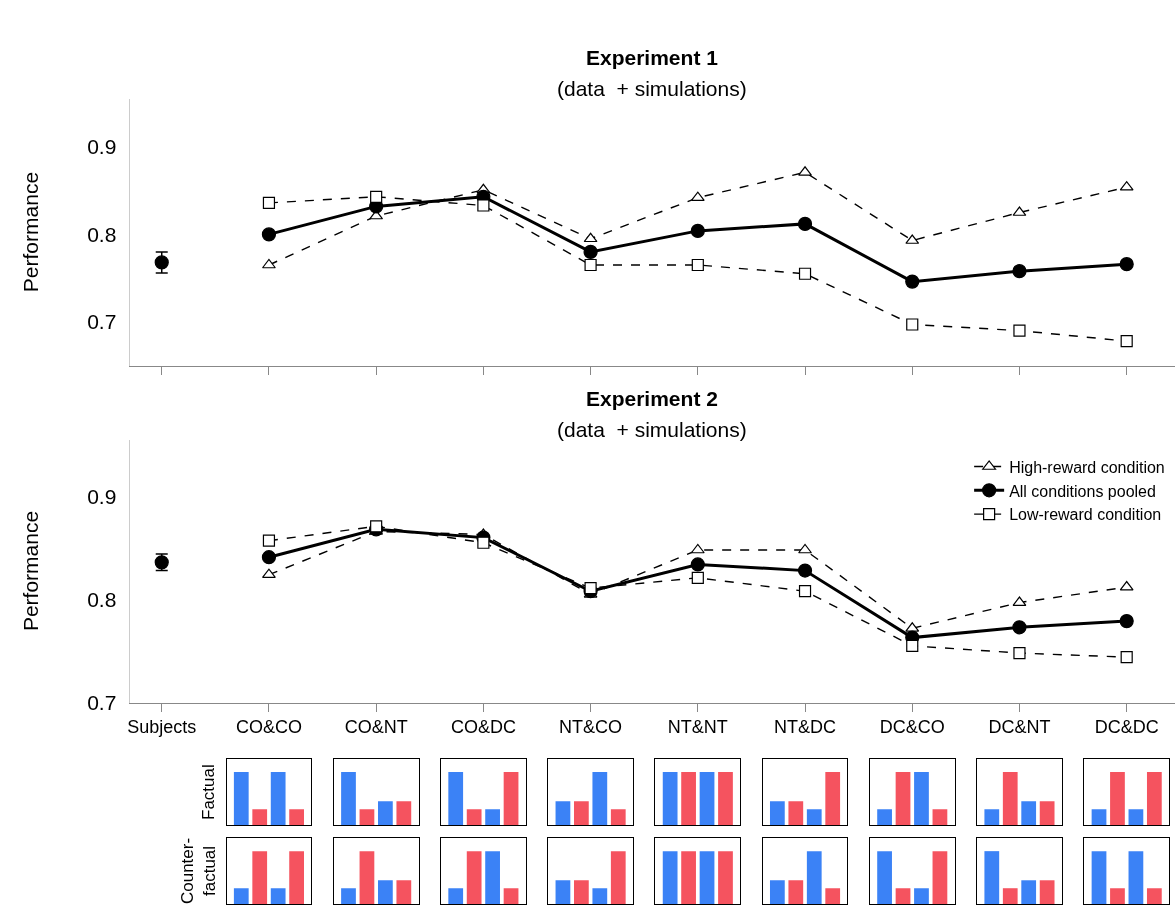  What do you see at coordinates (199, 871) in the screenshot?
I see `y-axis-title: Counter- factual` at bounding box center [199, 871].